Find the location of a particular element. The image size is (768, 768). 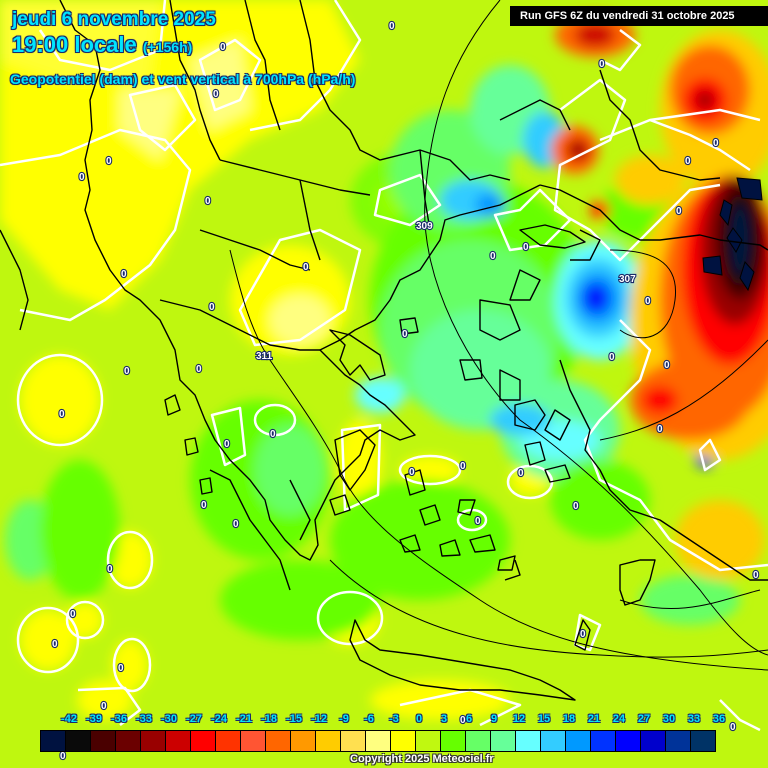

legend-tick: -21 is located at coordinates (244, 719).